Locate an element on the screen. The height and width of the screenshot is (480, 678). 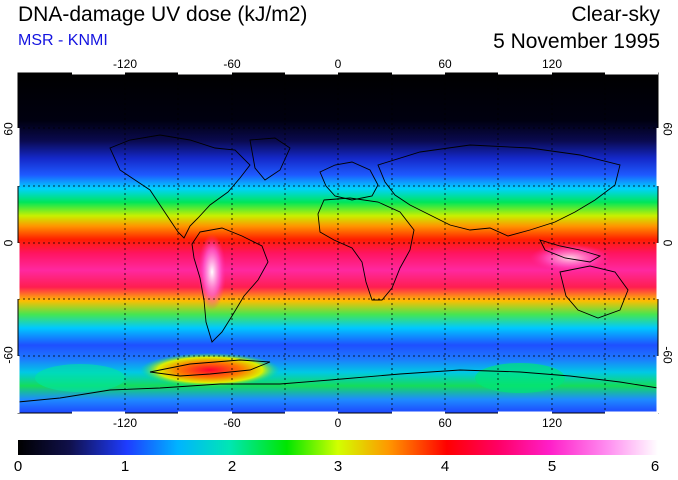
colorbar-label: 6 is located at coordinates (655, 466).